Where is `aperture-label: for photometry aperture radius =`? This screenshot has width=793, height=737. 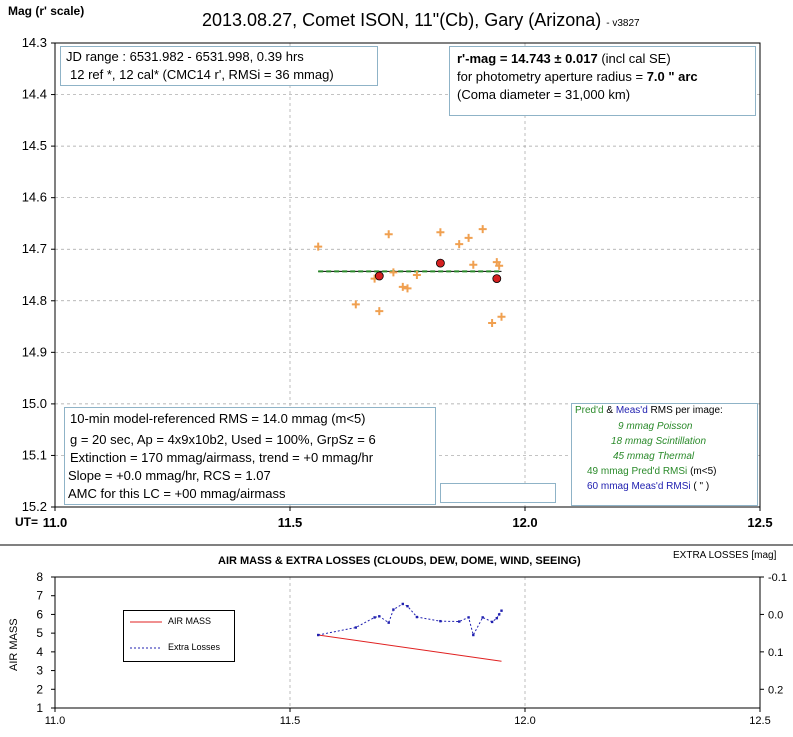 aperture-label: for photometry aperture radius = is located at coordinates (552, 76).